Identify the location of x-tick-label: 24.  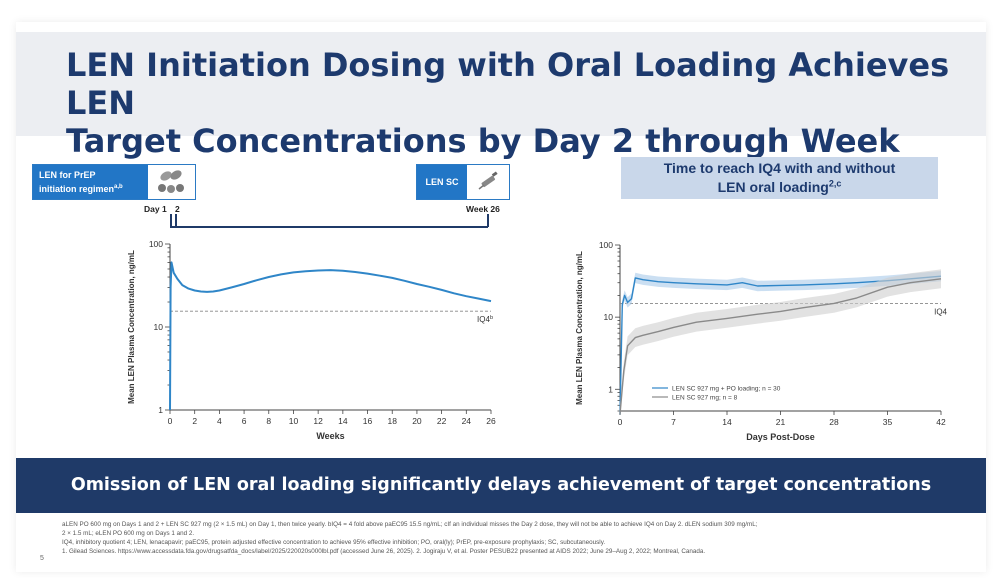
(467, 421).